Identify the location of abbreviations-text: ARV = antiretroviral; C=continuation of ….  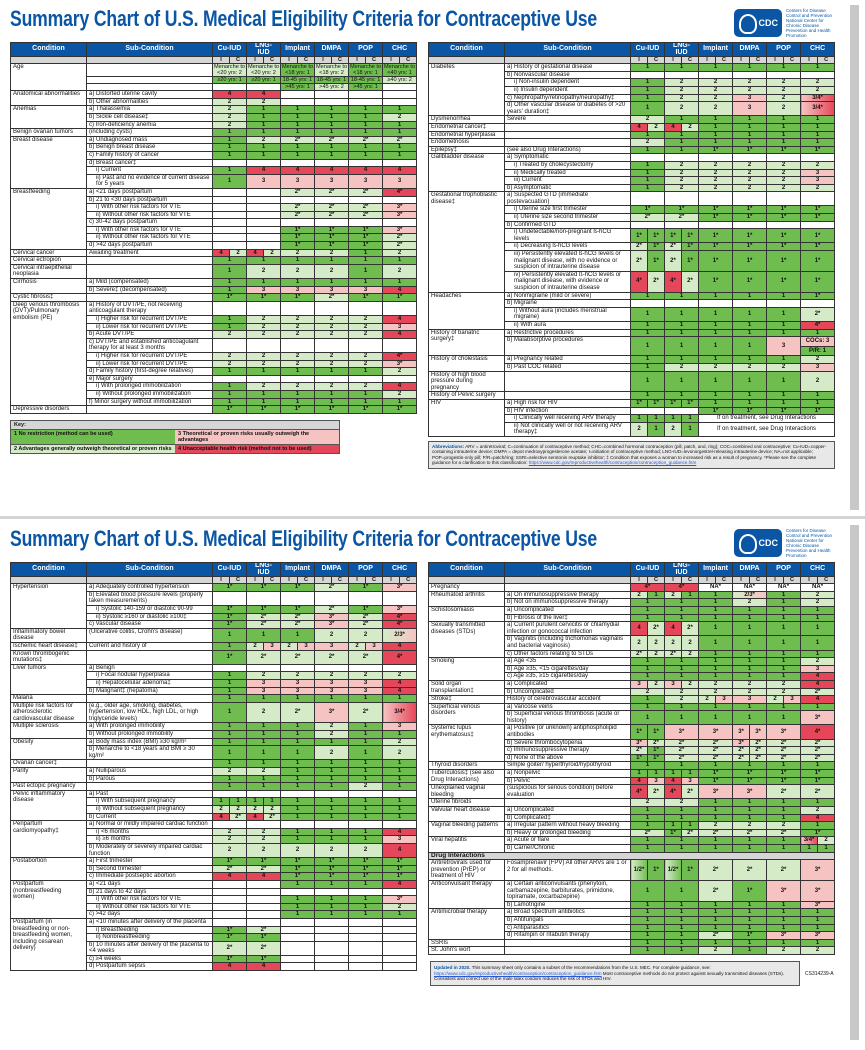
(629, 455).